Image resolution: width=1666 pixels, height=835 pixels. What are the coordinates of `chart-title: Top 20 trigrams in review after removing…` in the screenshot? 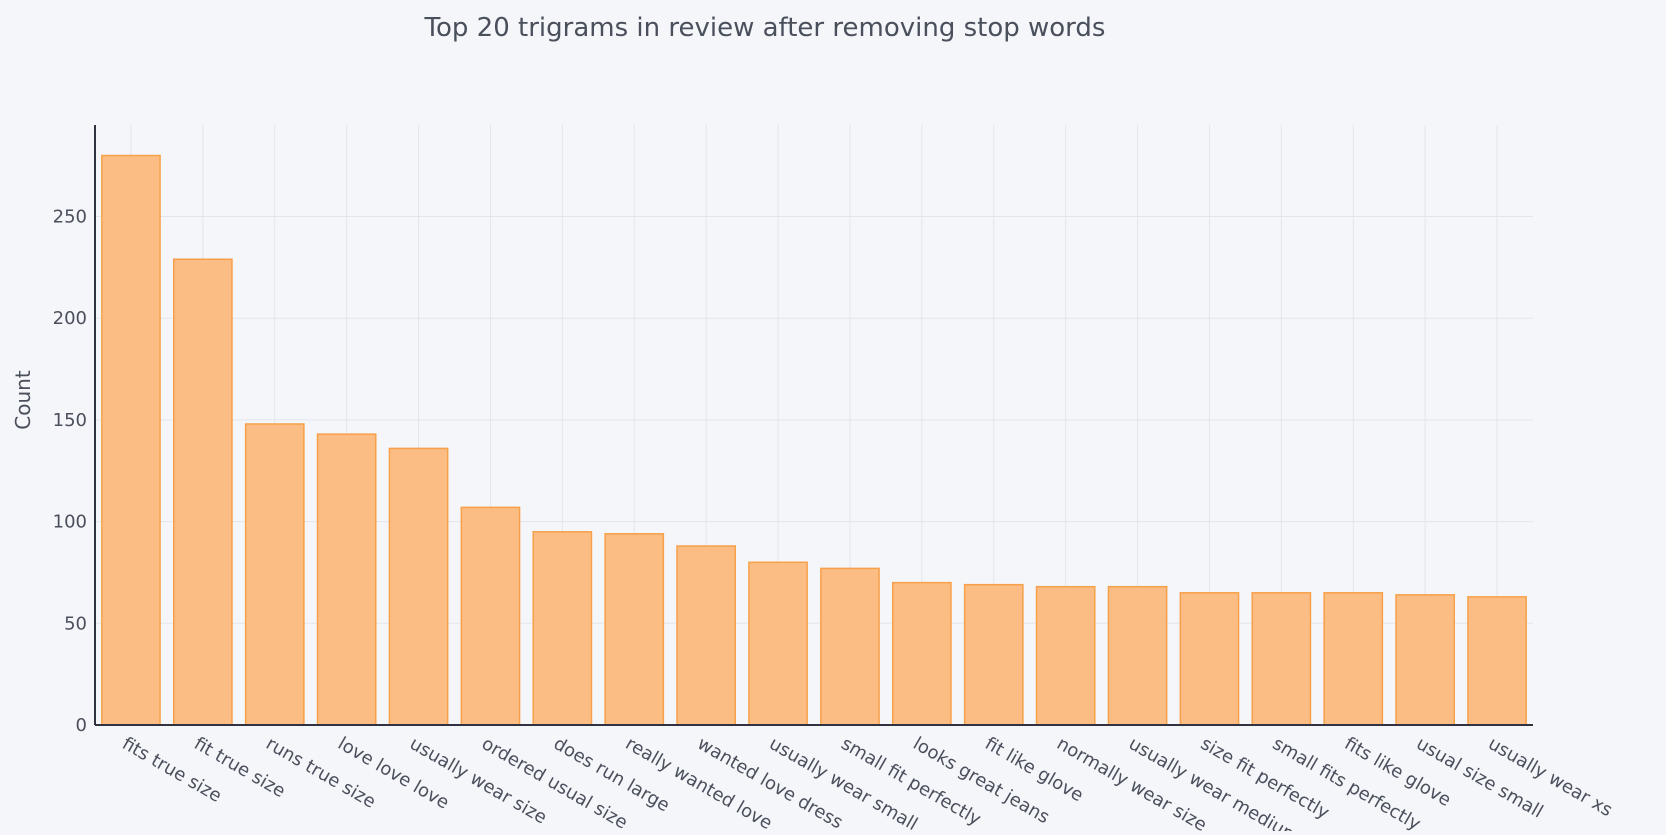 It's located at (765, 28).